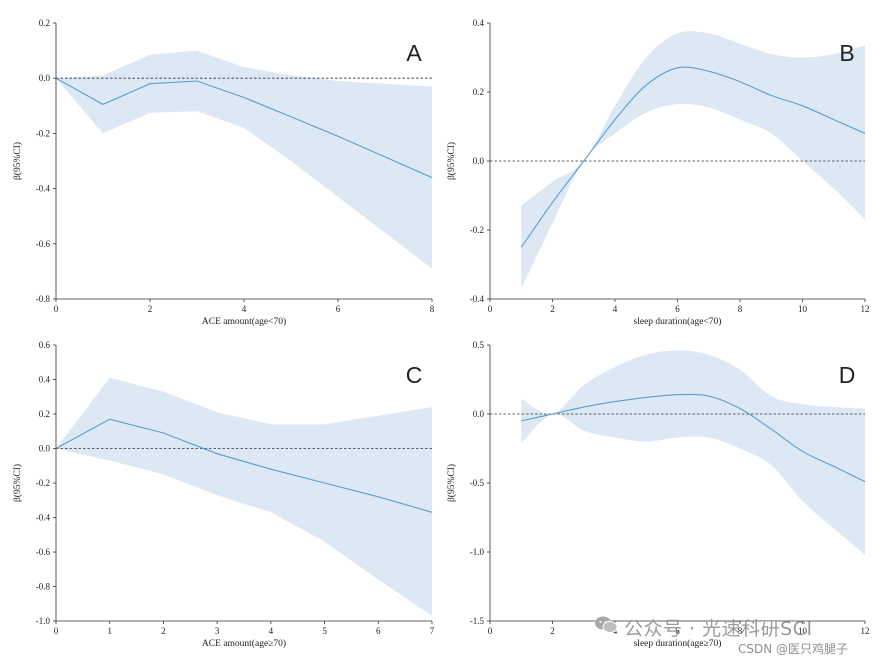  I want to click on y-tick-label: 0.6, so click(45, 345).